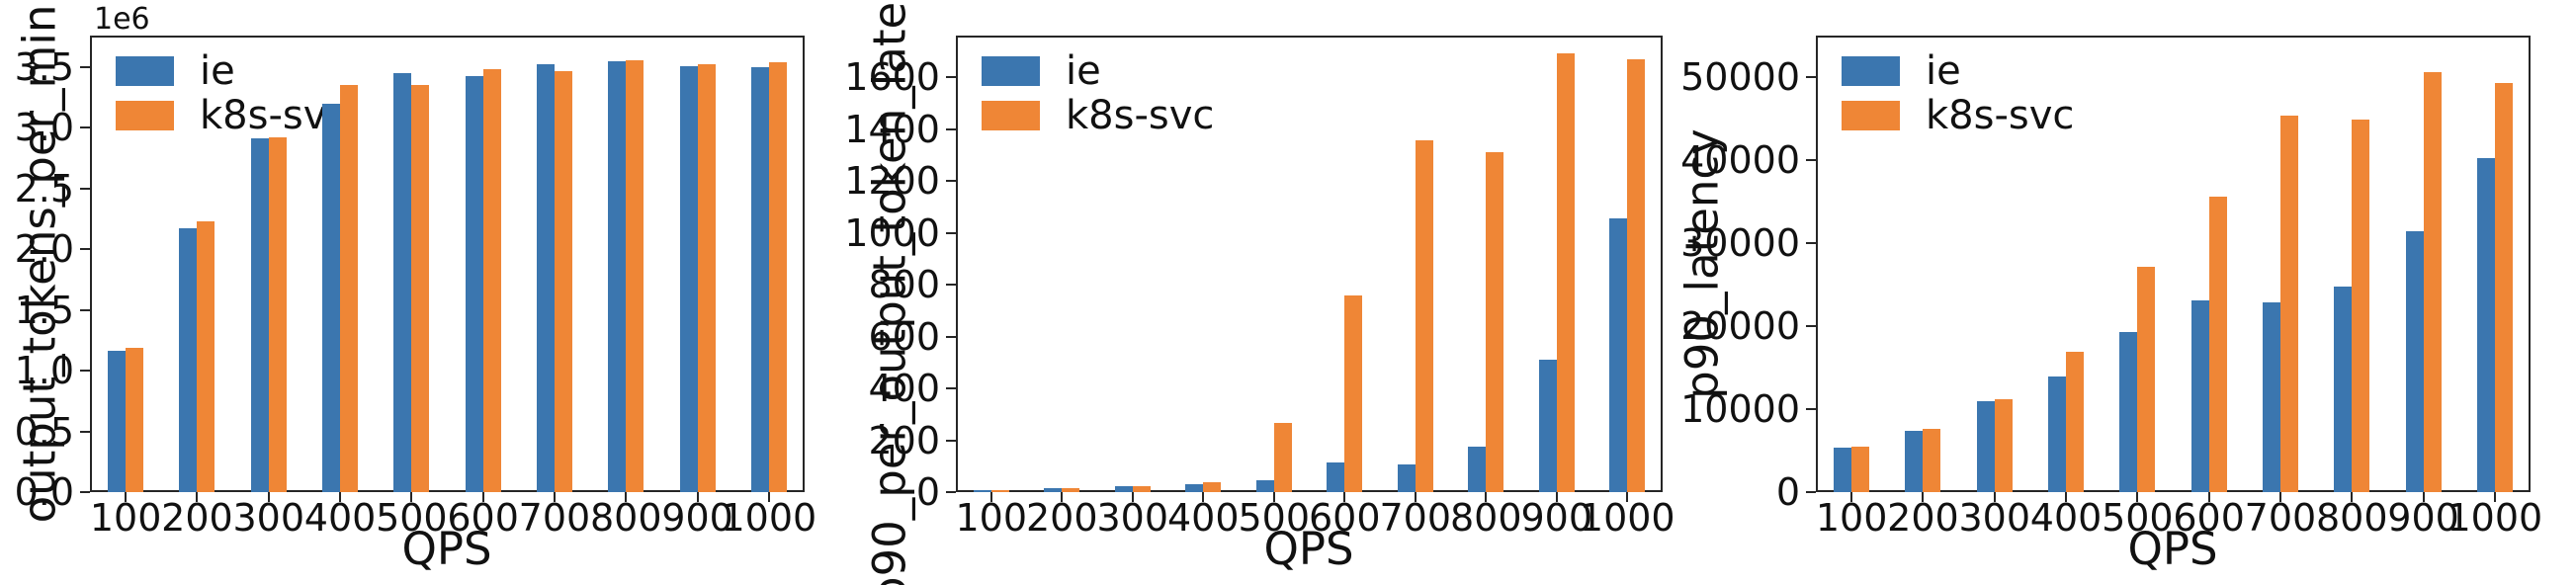  Describe the element at coordinates (892, 232) in the screenshot. I see `y-tick-label: 1000` at that location.